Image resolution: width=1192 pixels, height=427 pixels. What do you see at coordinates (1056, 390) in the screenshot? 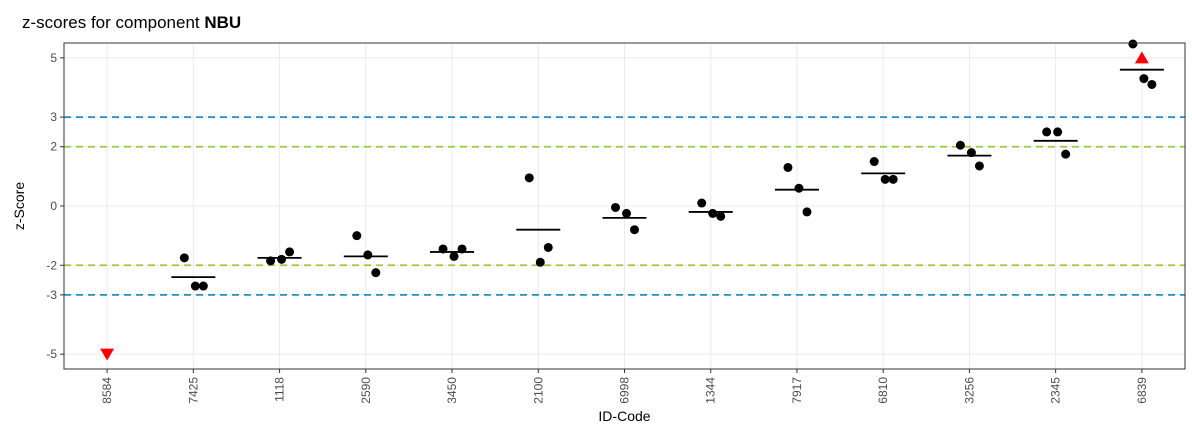
I see `x-tick-label: 2345` at bounding box center [1056, 390].